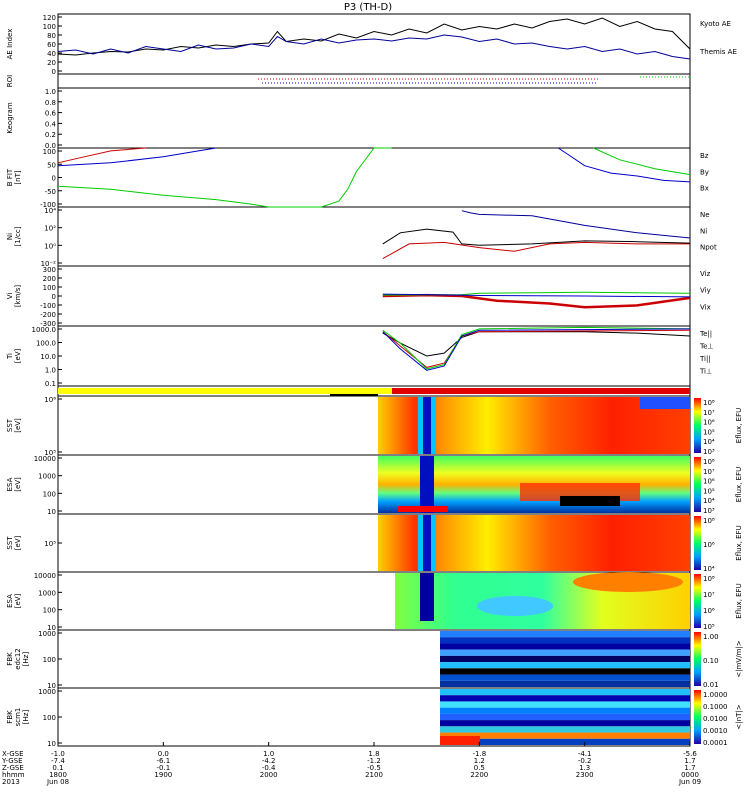 The image size is (750, 800). I want to click on ae-ytick-label: 20, so click(51, 63).